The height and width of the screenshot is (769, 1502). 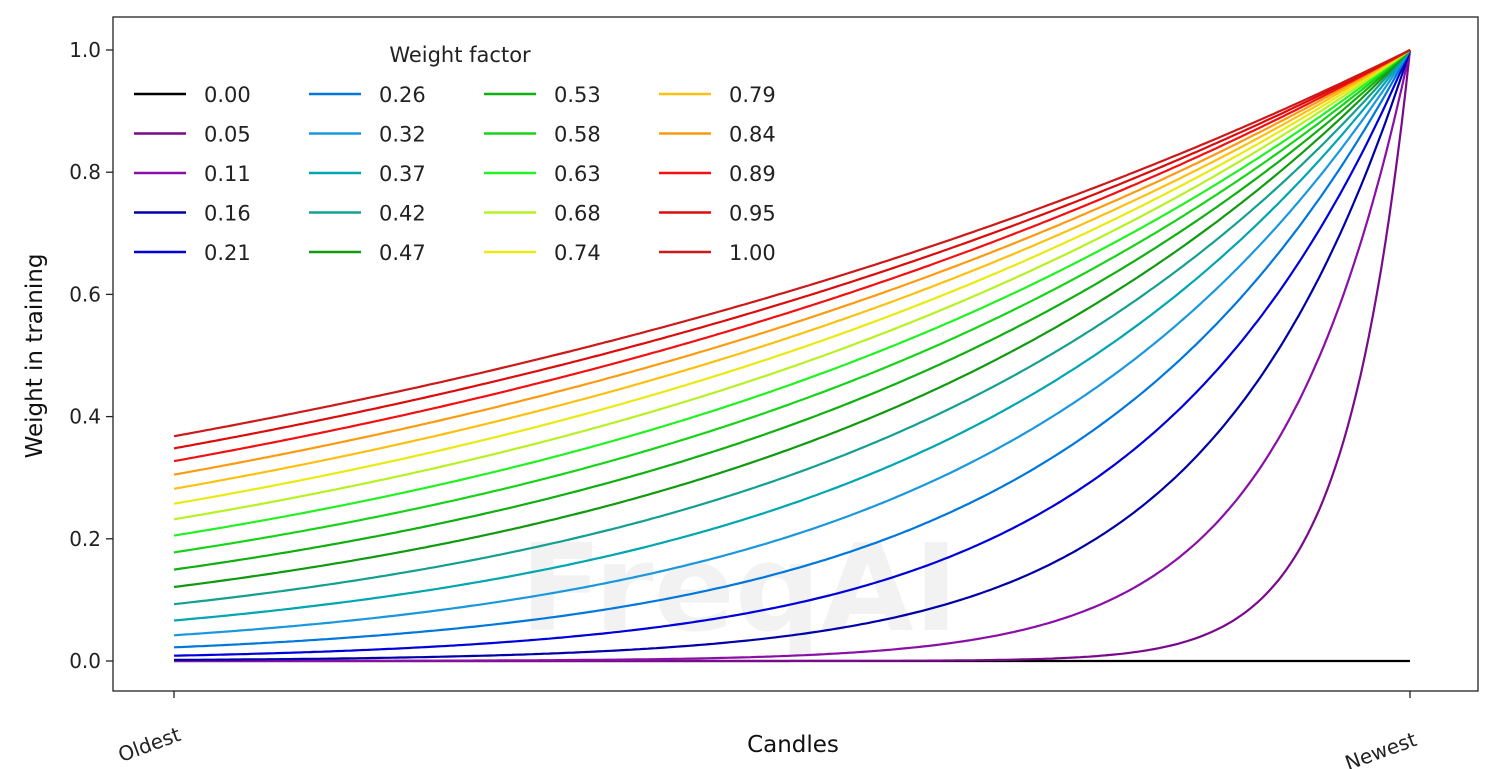 I want to click on y-axis-label: Weight in training, so click(x=35, y=356).